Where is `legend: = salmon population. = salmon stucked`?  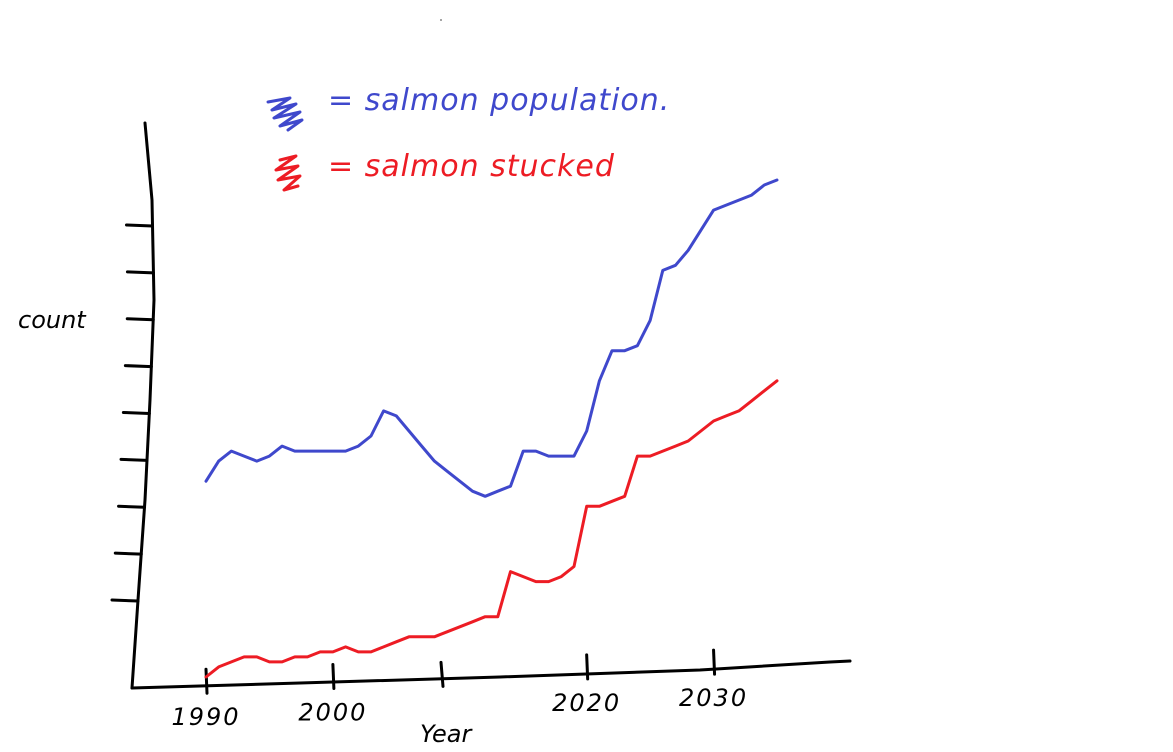
legend: = salmon population. = salmon stucked is located at coordinates (468, 137).